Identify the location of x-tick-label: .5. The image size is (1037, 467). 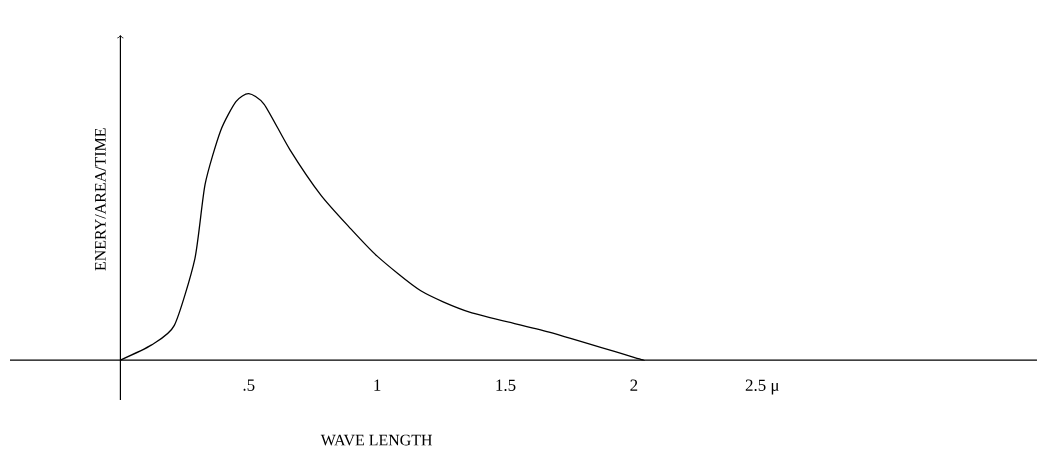
(249, 385).